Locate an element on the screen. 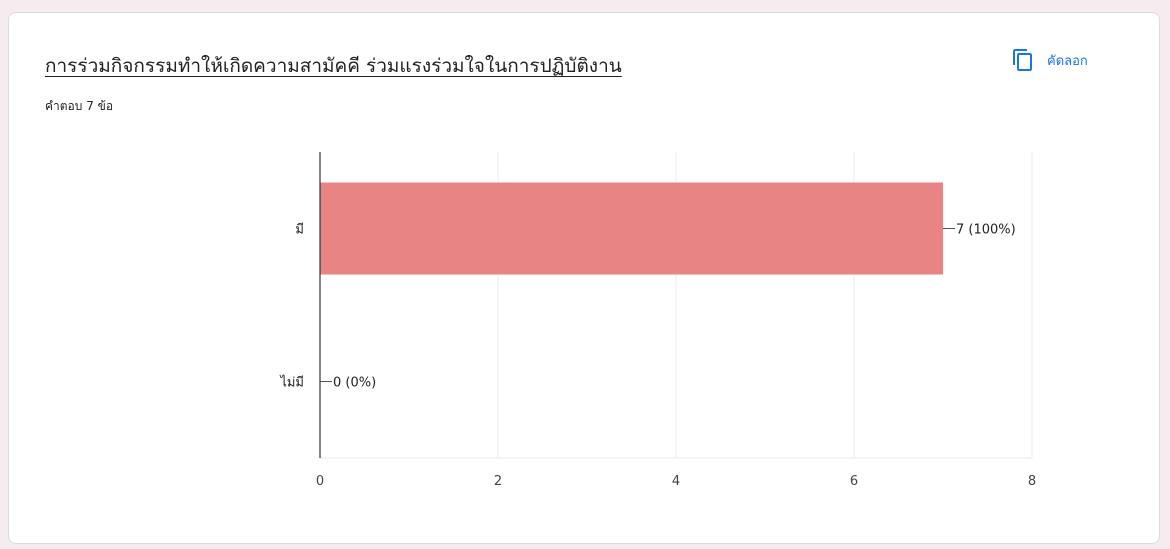  x-tick-label-3: 6 is located at coordinates (854, 481).